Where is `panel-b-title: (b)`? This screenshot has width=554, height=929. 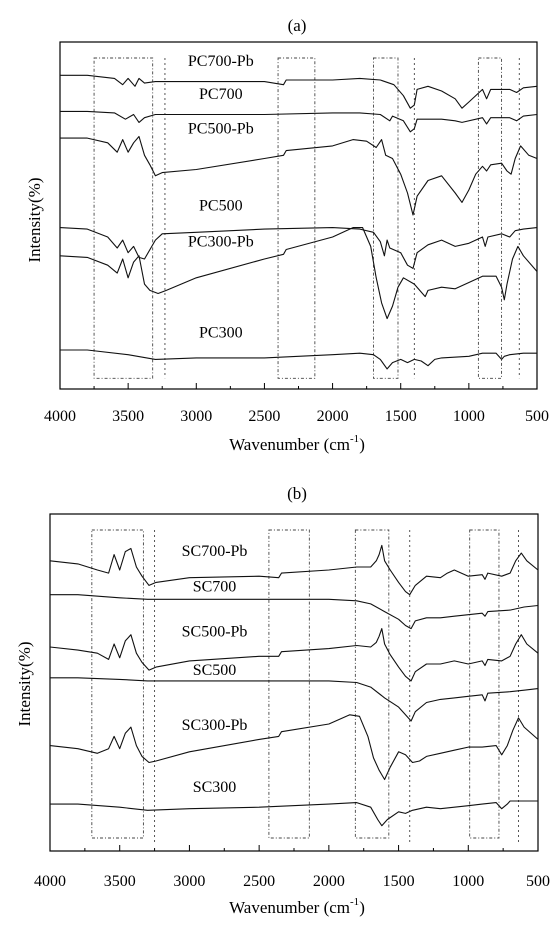 panel-b-title: (b) is located at coordinates (297, 493).